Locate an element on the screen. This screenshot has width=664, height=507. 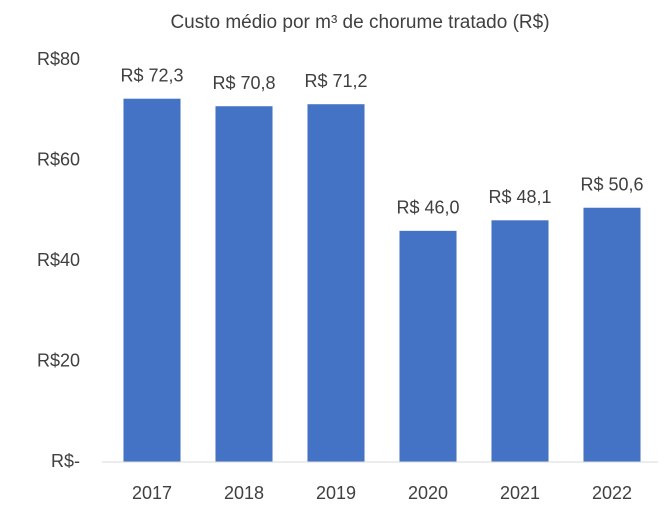
data-label: R$ 48,1 is located at coordinates (519, 197).